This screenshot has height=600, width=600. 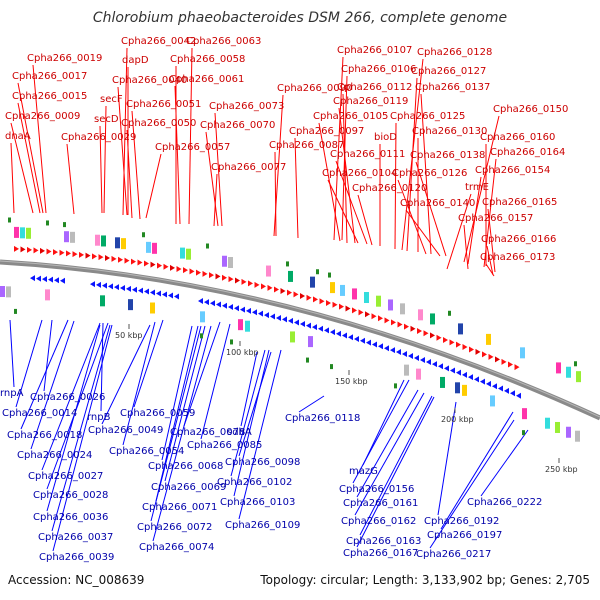 What do you see at coordinates (306, 145) in the screenshot?
I see `forward-gene-label: Cpha266_0087` at bounding box center [306, 145].